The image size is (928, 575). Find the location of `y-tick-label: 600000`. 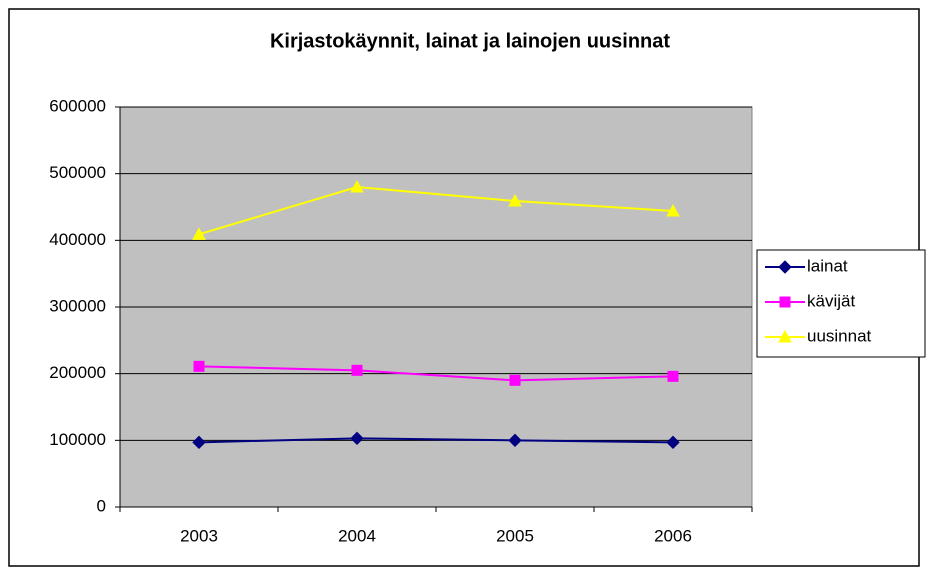

y-tick-label: 600000 is located at coordinates (77, 105).